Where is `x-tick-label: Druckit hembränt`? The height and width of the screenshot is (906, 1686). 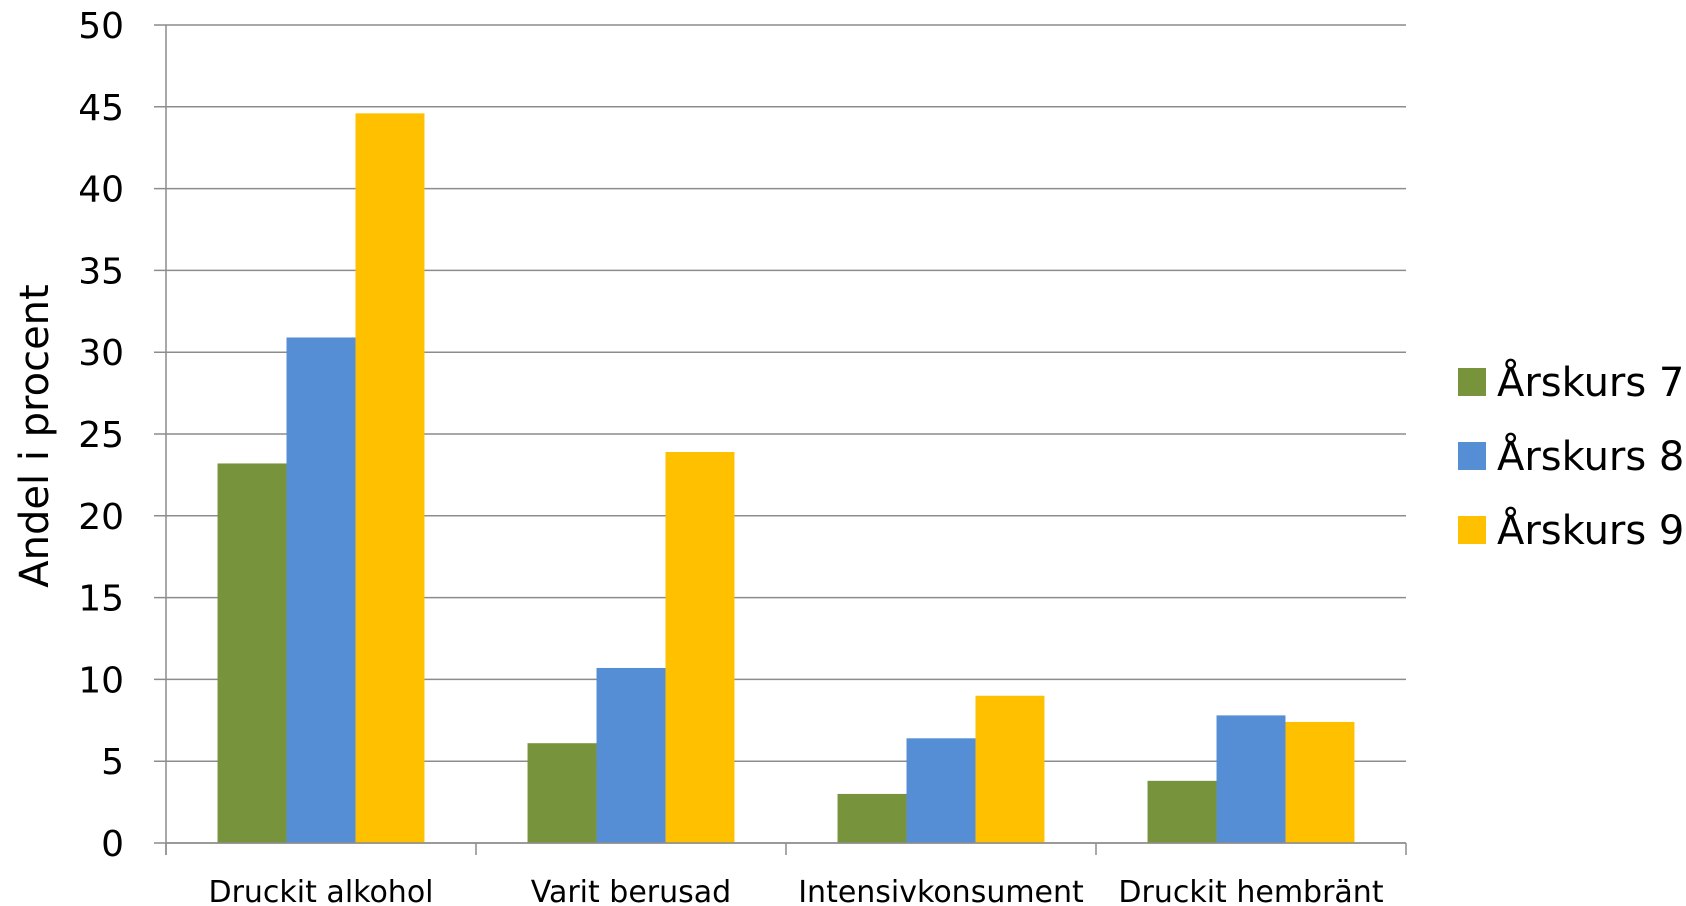 x-tick-label: Druckit hembränt is located at coordinates (1250, 890).